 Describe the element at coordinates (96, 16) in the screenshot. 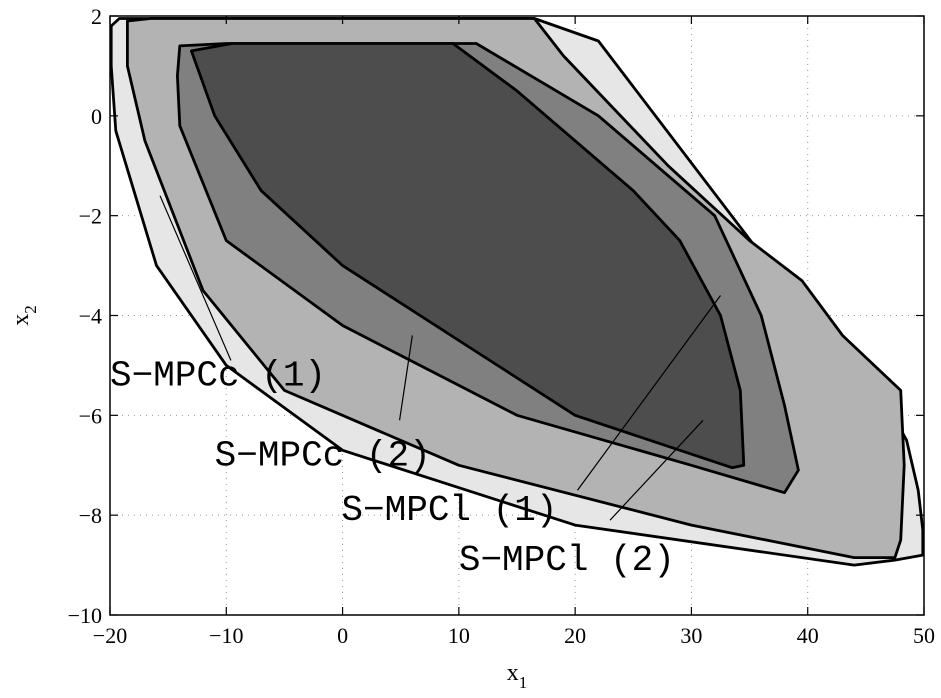

I see `y-tick-label: 2` at that location.